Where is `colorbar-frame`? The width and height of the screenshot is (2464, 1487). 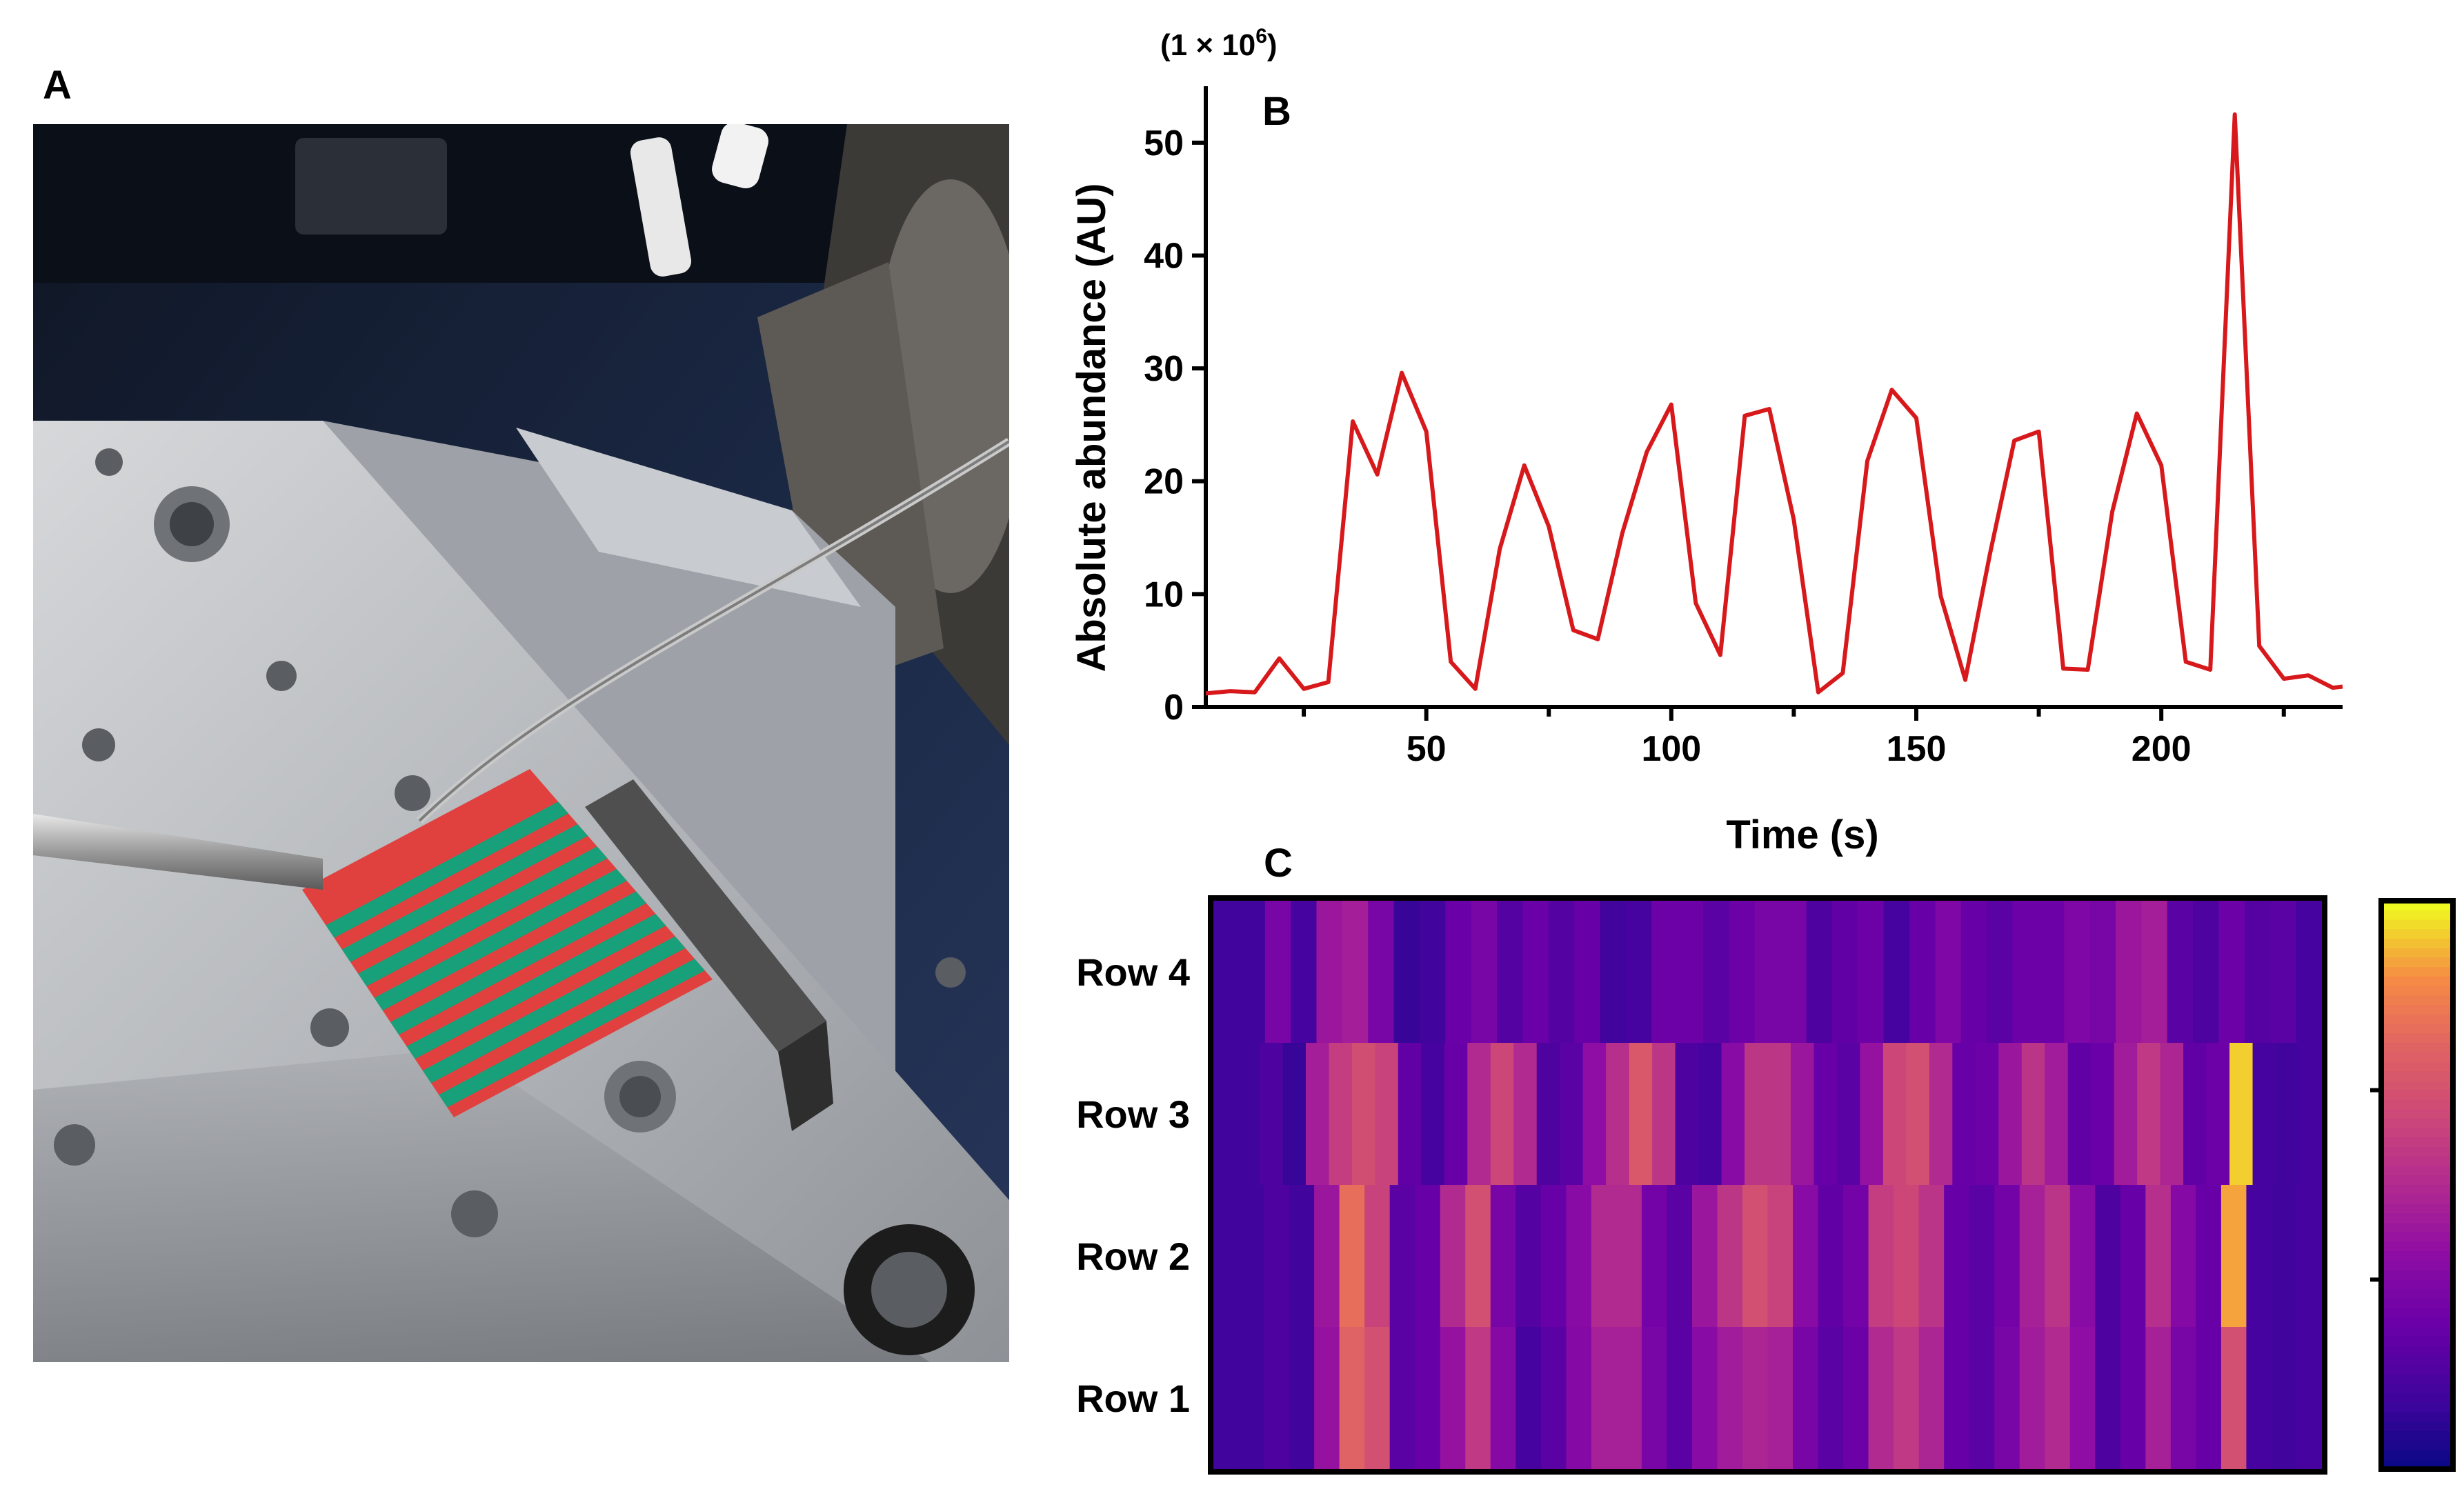
colorbar-frame is located at coordinates (2417, 1185).